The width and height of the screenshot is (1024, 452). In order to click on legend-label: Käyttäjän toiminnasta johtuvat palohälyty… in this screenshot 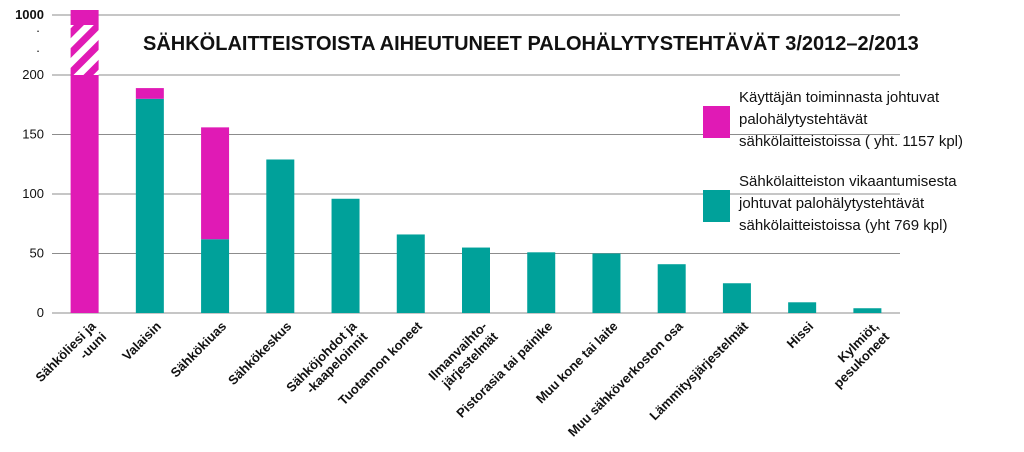, I will do `click(851, 119)`.